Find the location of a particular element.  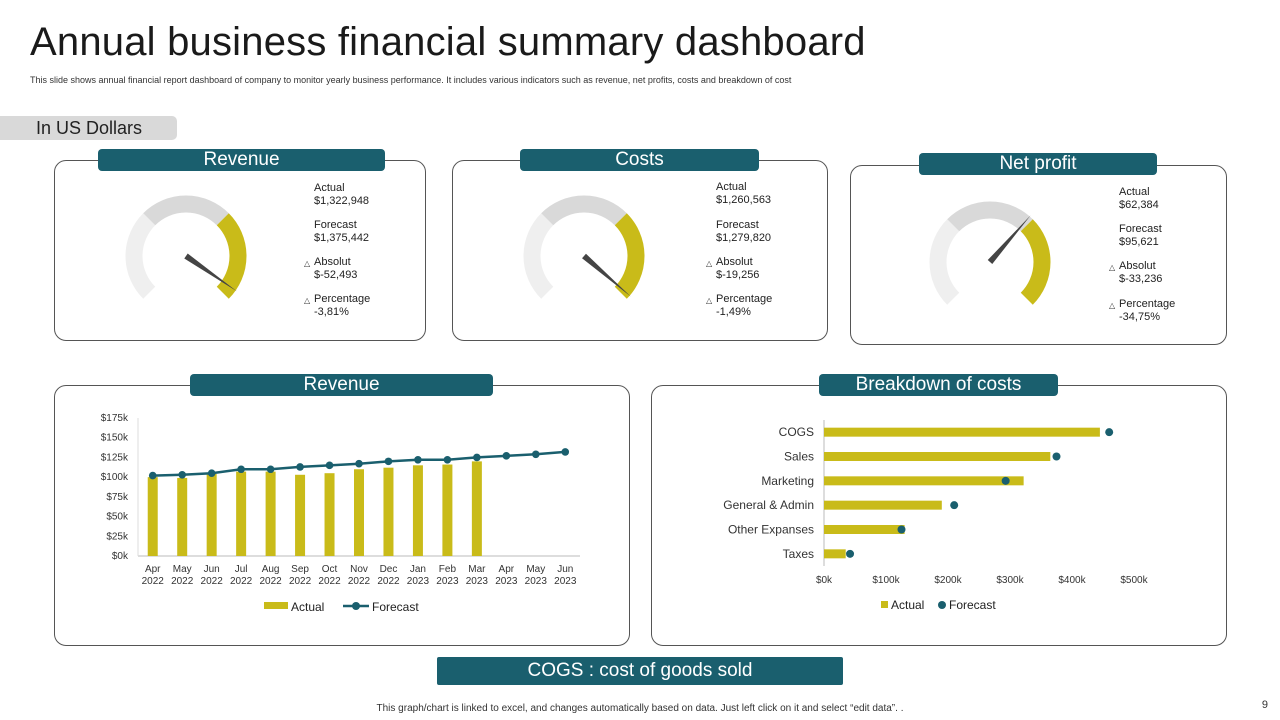

gauge-needle is located at coordinates (606, 275).